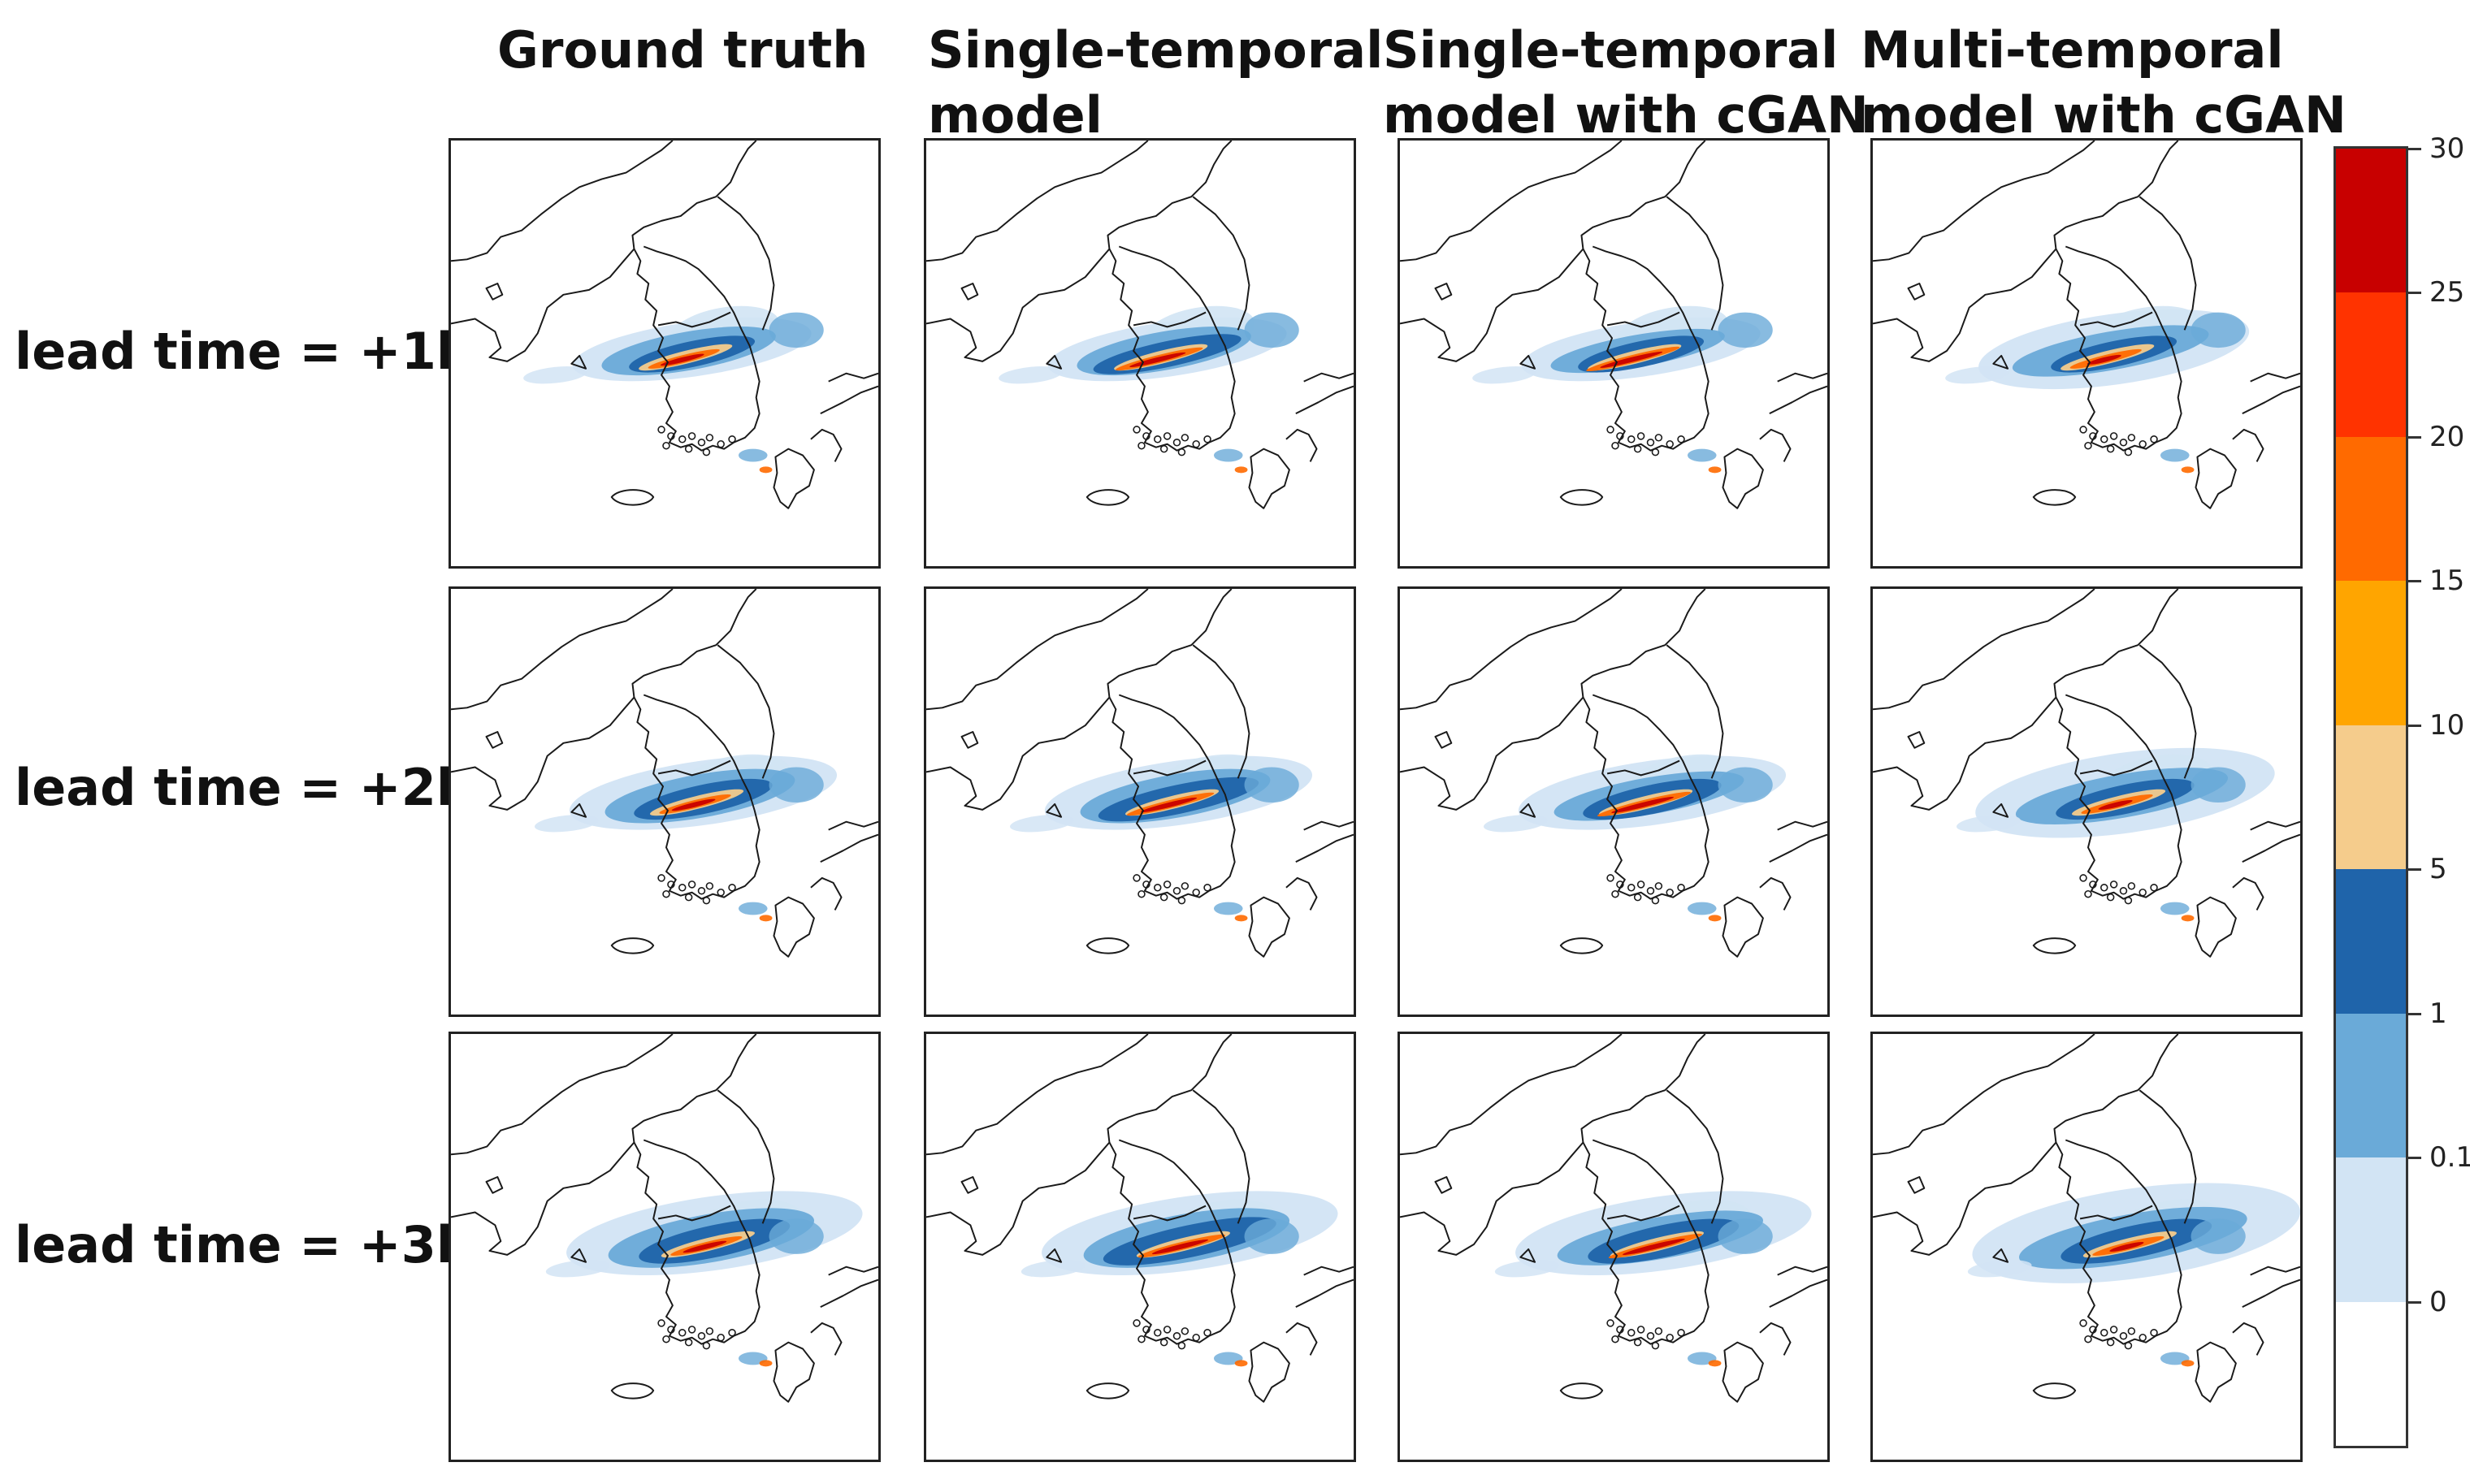  Describe the element at coordinates (2438, 1013) in the screenshot. I see `colorbar-tick-label: 1` at that location.